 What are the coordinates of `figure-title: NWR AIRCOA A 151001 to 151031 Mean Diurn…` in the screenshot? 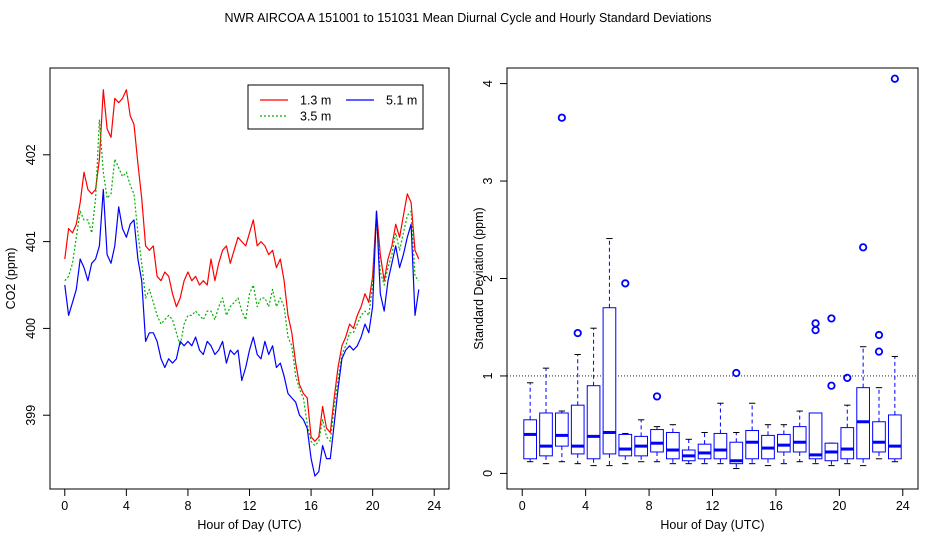 It's located at (467, 18).